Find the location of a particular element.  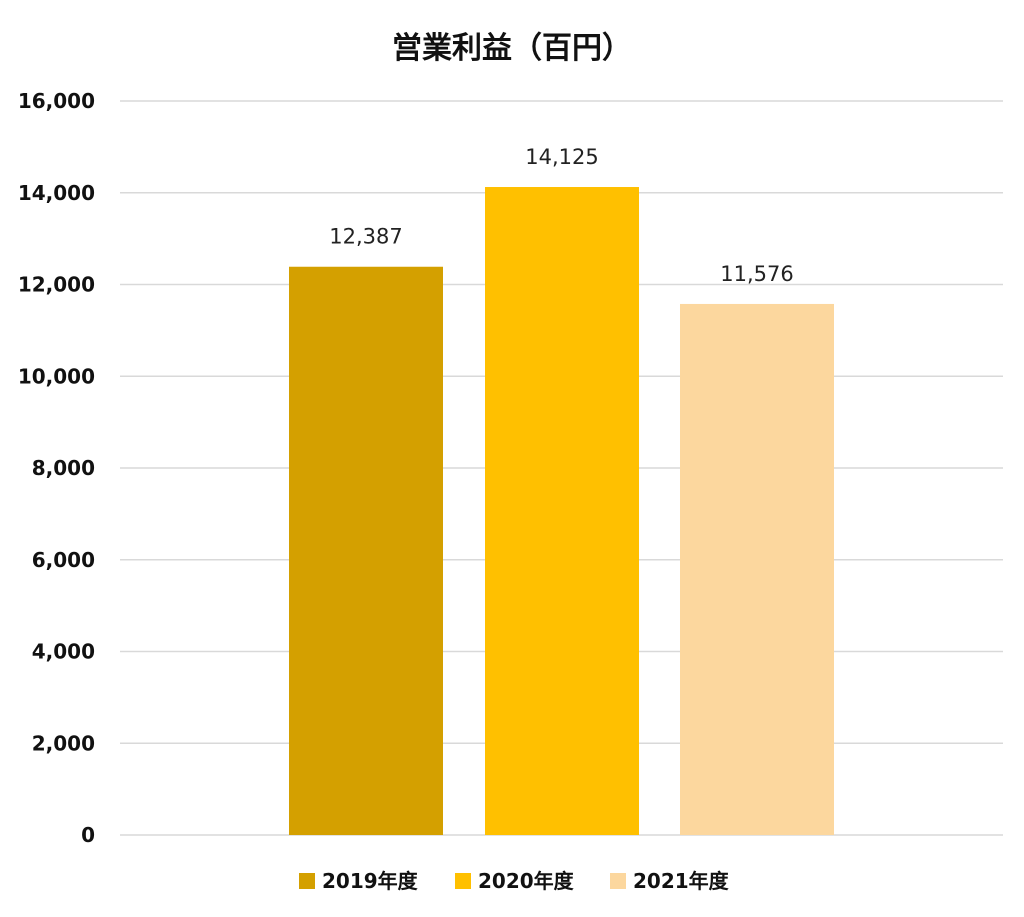

y-tick-label: 16,000 is located at coordinates (56, 101).